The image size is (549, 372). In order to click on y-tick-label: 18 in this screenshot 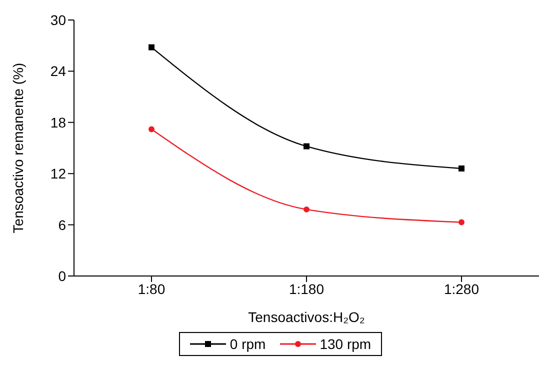, I will do `click(58, 122)`.